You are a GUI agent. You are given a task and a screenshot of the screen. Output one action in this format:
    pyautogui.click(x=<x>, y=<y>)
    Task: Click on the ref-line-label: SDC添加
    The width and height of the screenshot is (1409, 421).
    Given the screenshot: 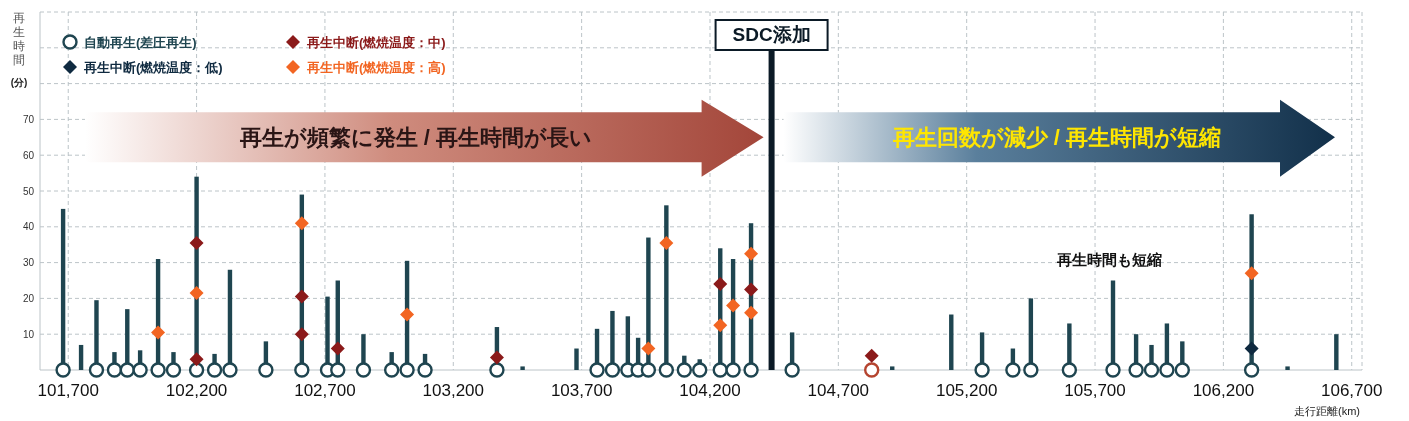 What is the action you would take?
    pyautogui.click(x=771, y=34)
    